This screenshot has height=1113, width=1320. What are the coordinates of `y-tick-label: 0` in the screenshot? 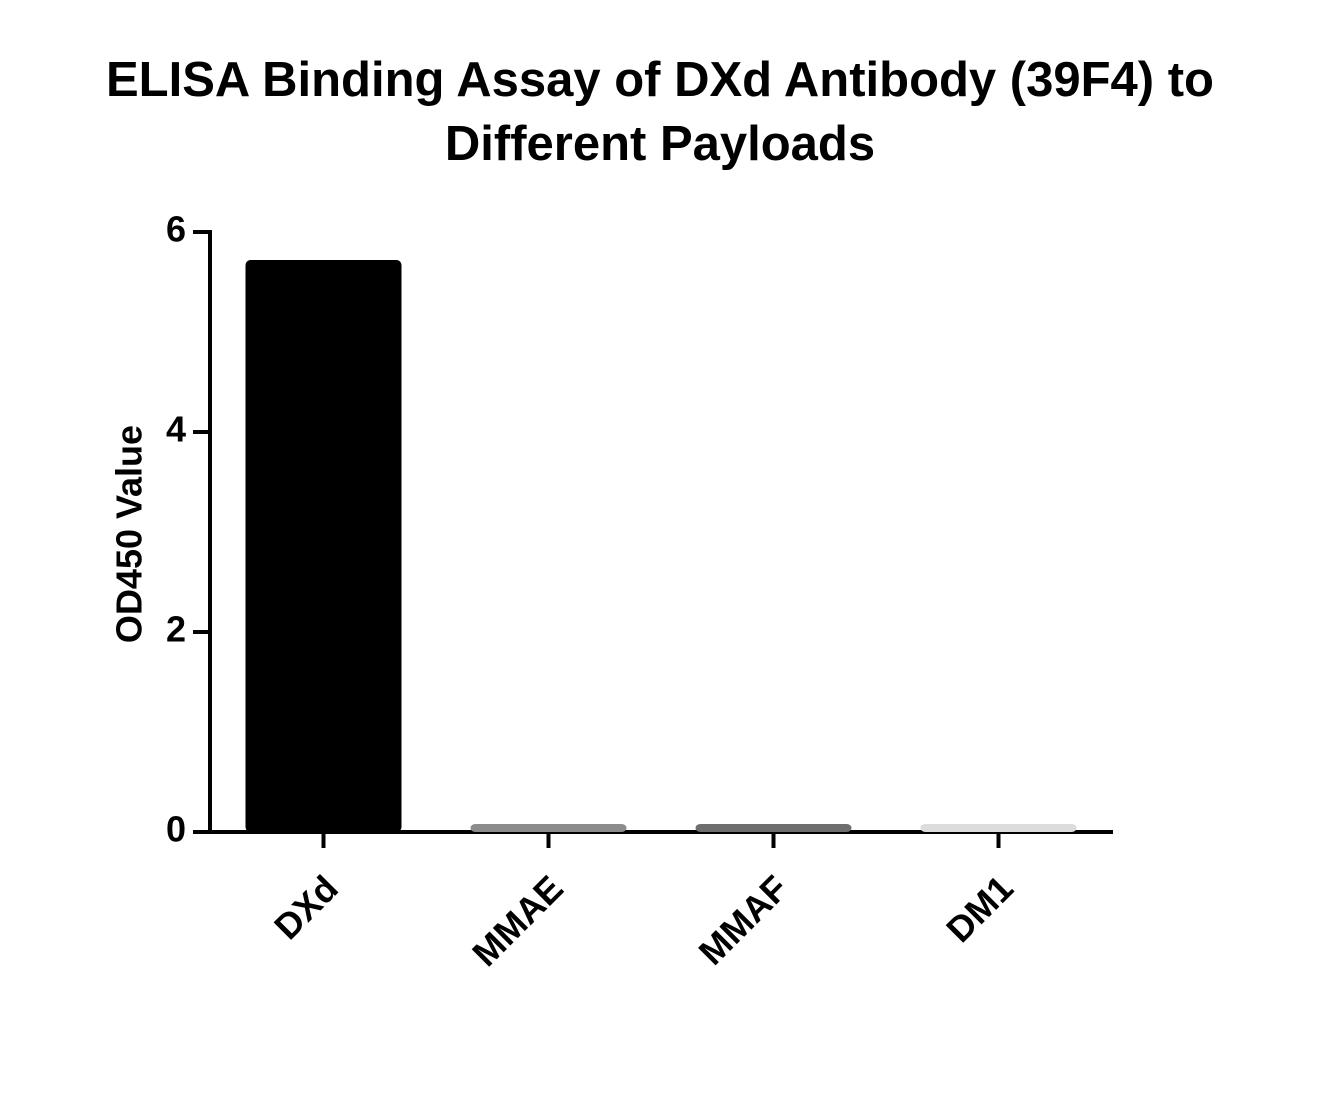 It's located at (176, 829).